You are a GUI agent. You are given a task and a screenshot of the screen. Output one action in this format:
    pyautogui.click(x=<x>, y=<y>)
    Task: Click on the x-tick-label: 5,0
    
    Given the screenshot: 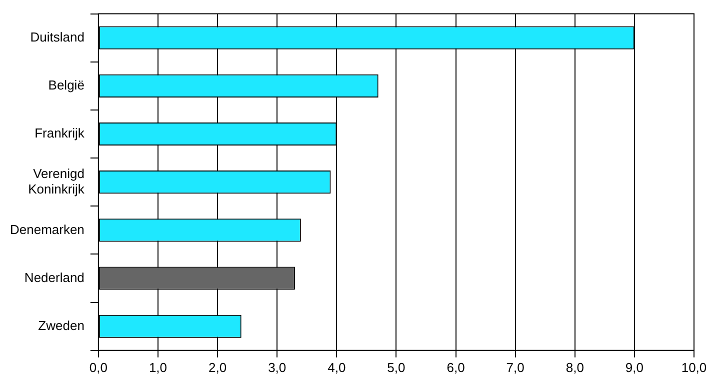 What is the action you would take?
    pyautogui.click(x=396, y=367)
    